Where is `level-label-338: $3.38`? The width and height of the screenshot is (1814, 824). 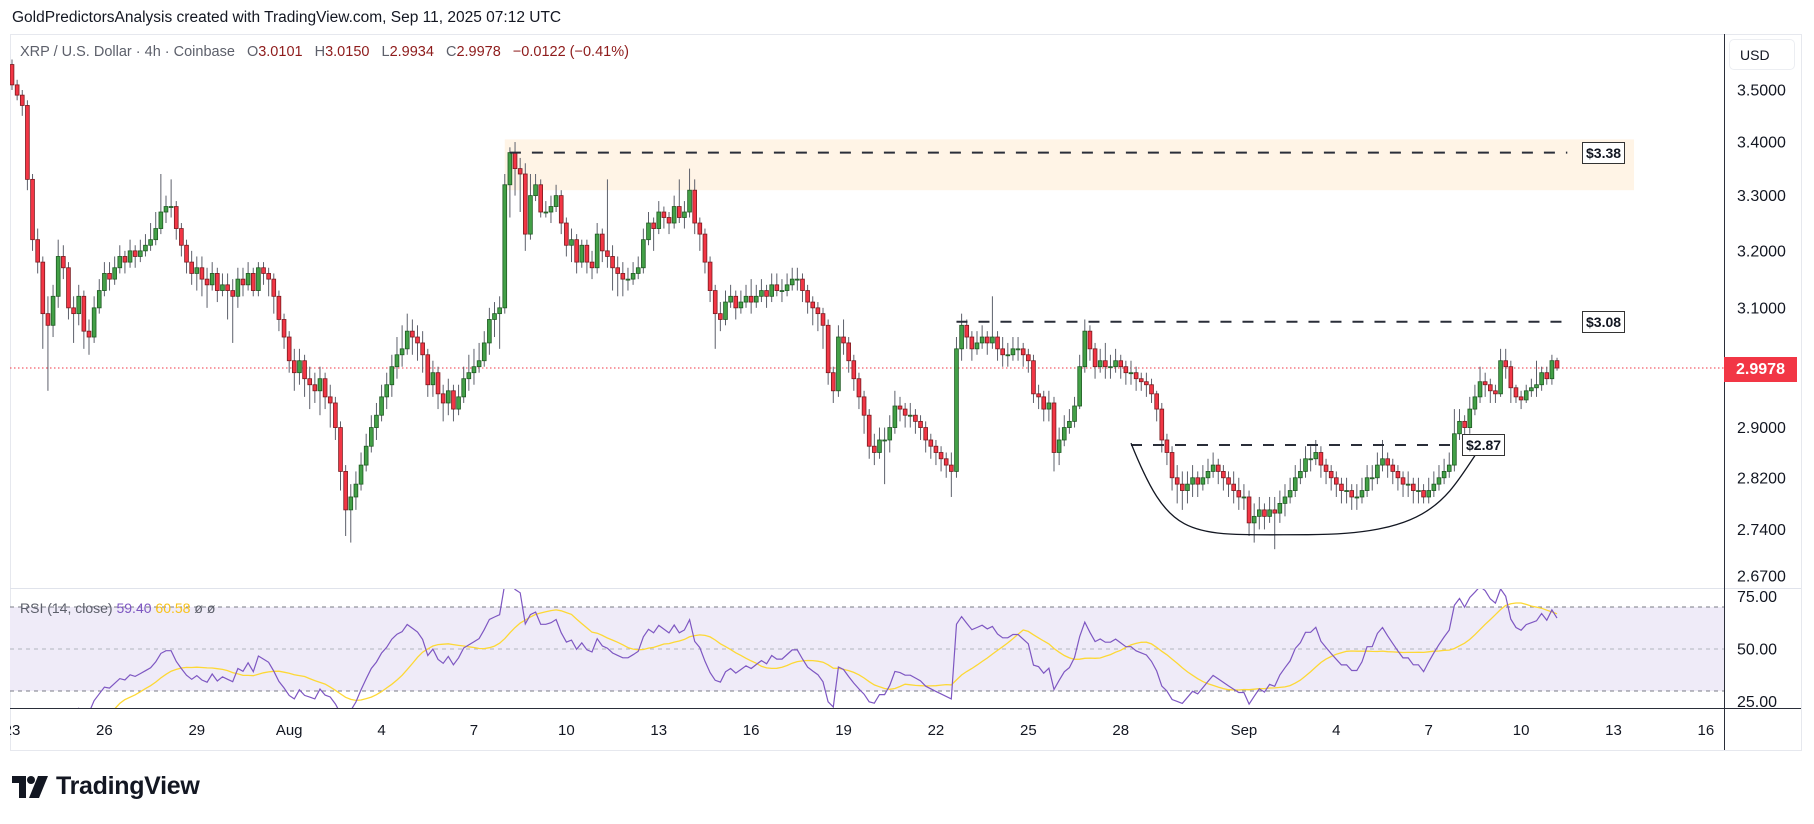
level-label-338: $3.38 is located at coordinates (1604, 152).